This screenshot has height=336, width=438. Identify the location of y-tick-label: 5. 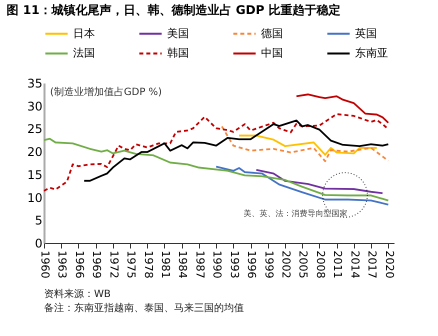
(38, 221).